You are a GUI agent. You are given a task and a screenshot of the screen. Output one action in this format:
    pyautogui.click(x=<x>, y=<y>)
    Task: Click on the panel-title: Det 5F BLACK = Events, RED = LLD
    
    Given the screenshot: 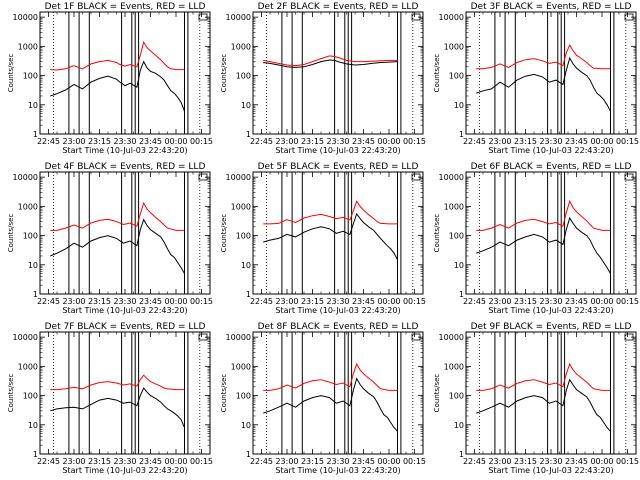 What is the action you would take?
    pyautogui.click(x=338, y=167)
    